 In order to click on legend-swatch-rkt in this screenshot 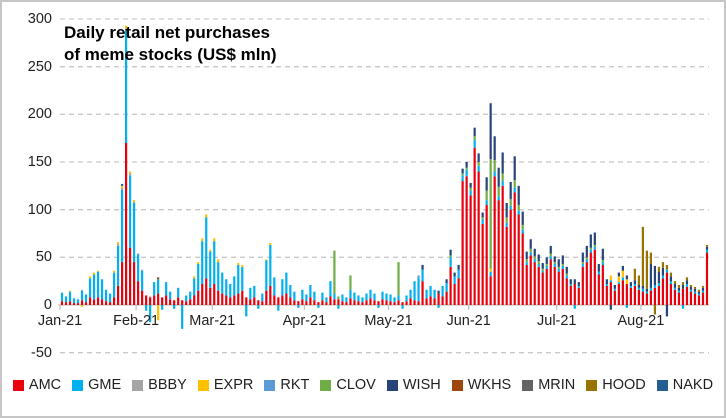, I will do `click(270, 385)`.